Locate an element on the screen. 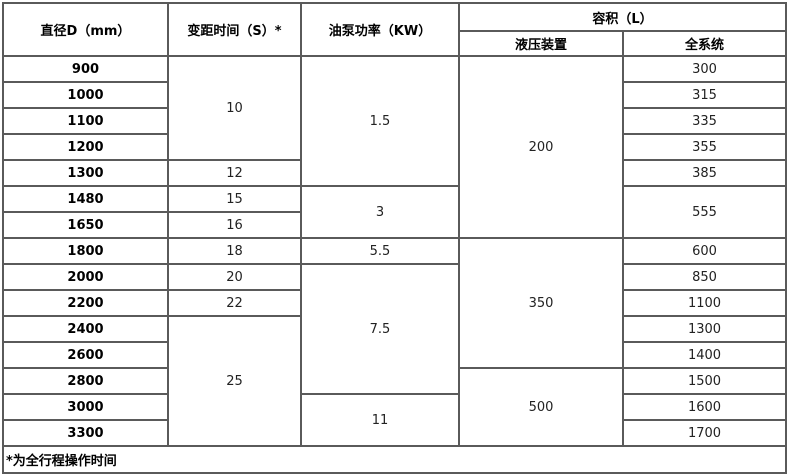  table-row: 1000 315 is located at coordinates (395, 95).